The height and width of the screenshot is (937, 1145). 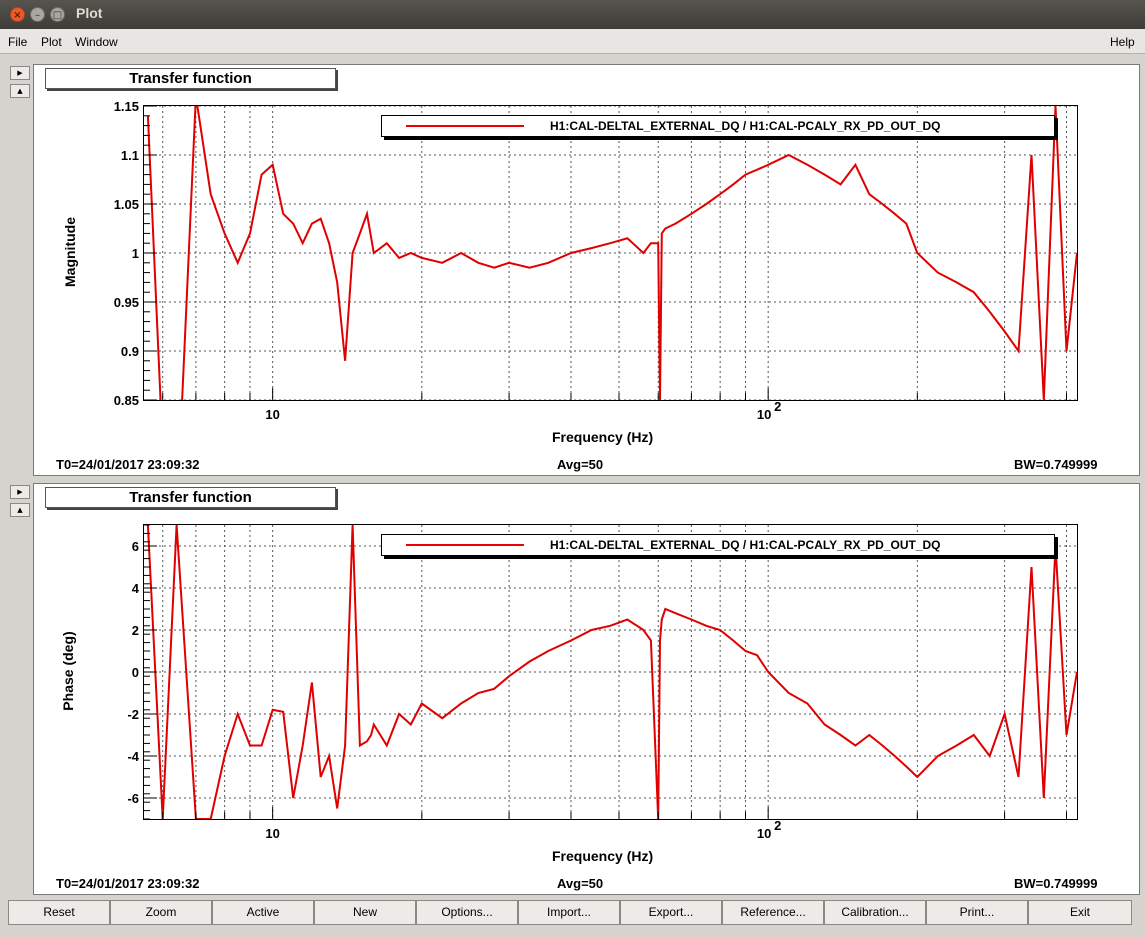 What do you see at coordinates (70, 252) in the screenshot?
I see `magnitude-ylabel: Magnitude` at bounding box center [70, 252].